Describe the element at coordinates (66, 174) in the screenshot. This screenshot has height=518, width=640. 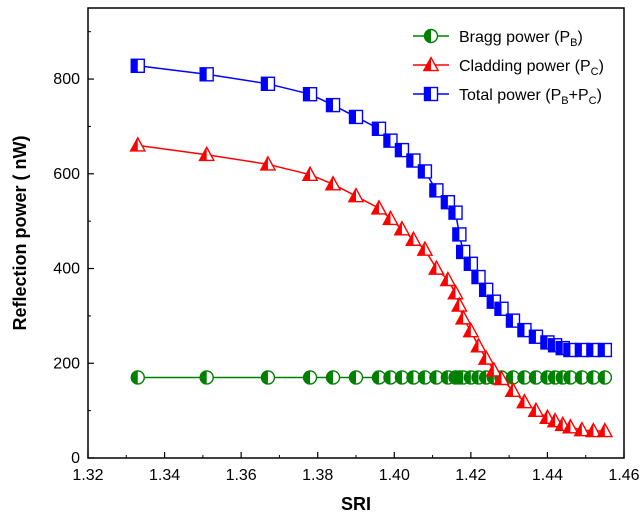
I see `y-tick-label: 600` at that location.